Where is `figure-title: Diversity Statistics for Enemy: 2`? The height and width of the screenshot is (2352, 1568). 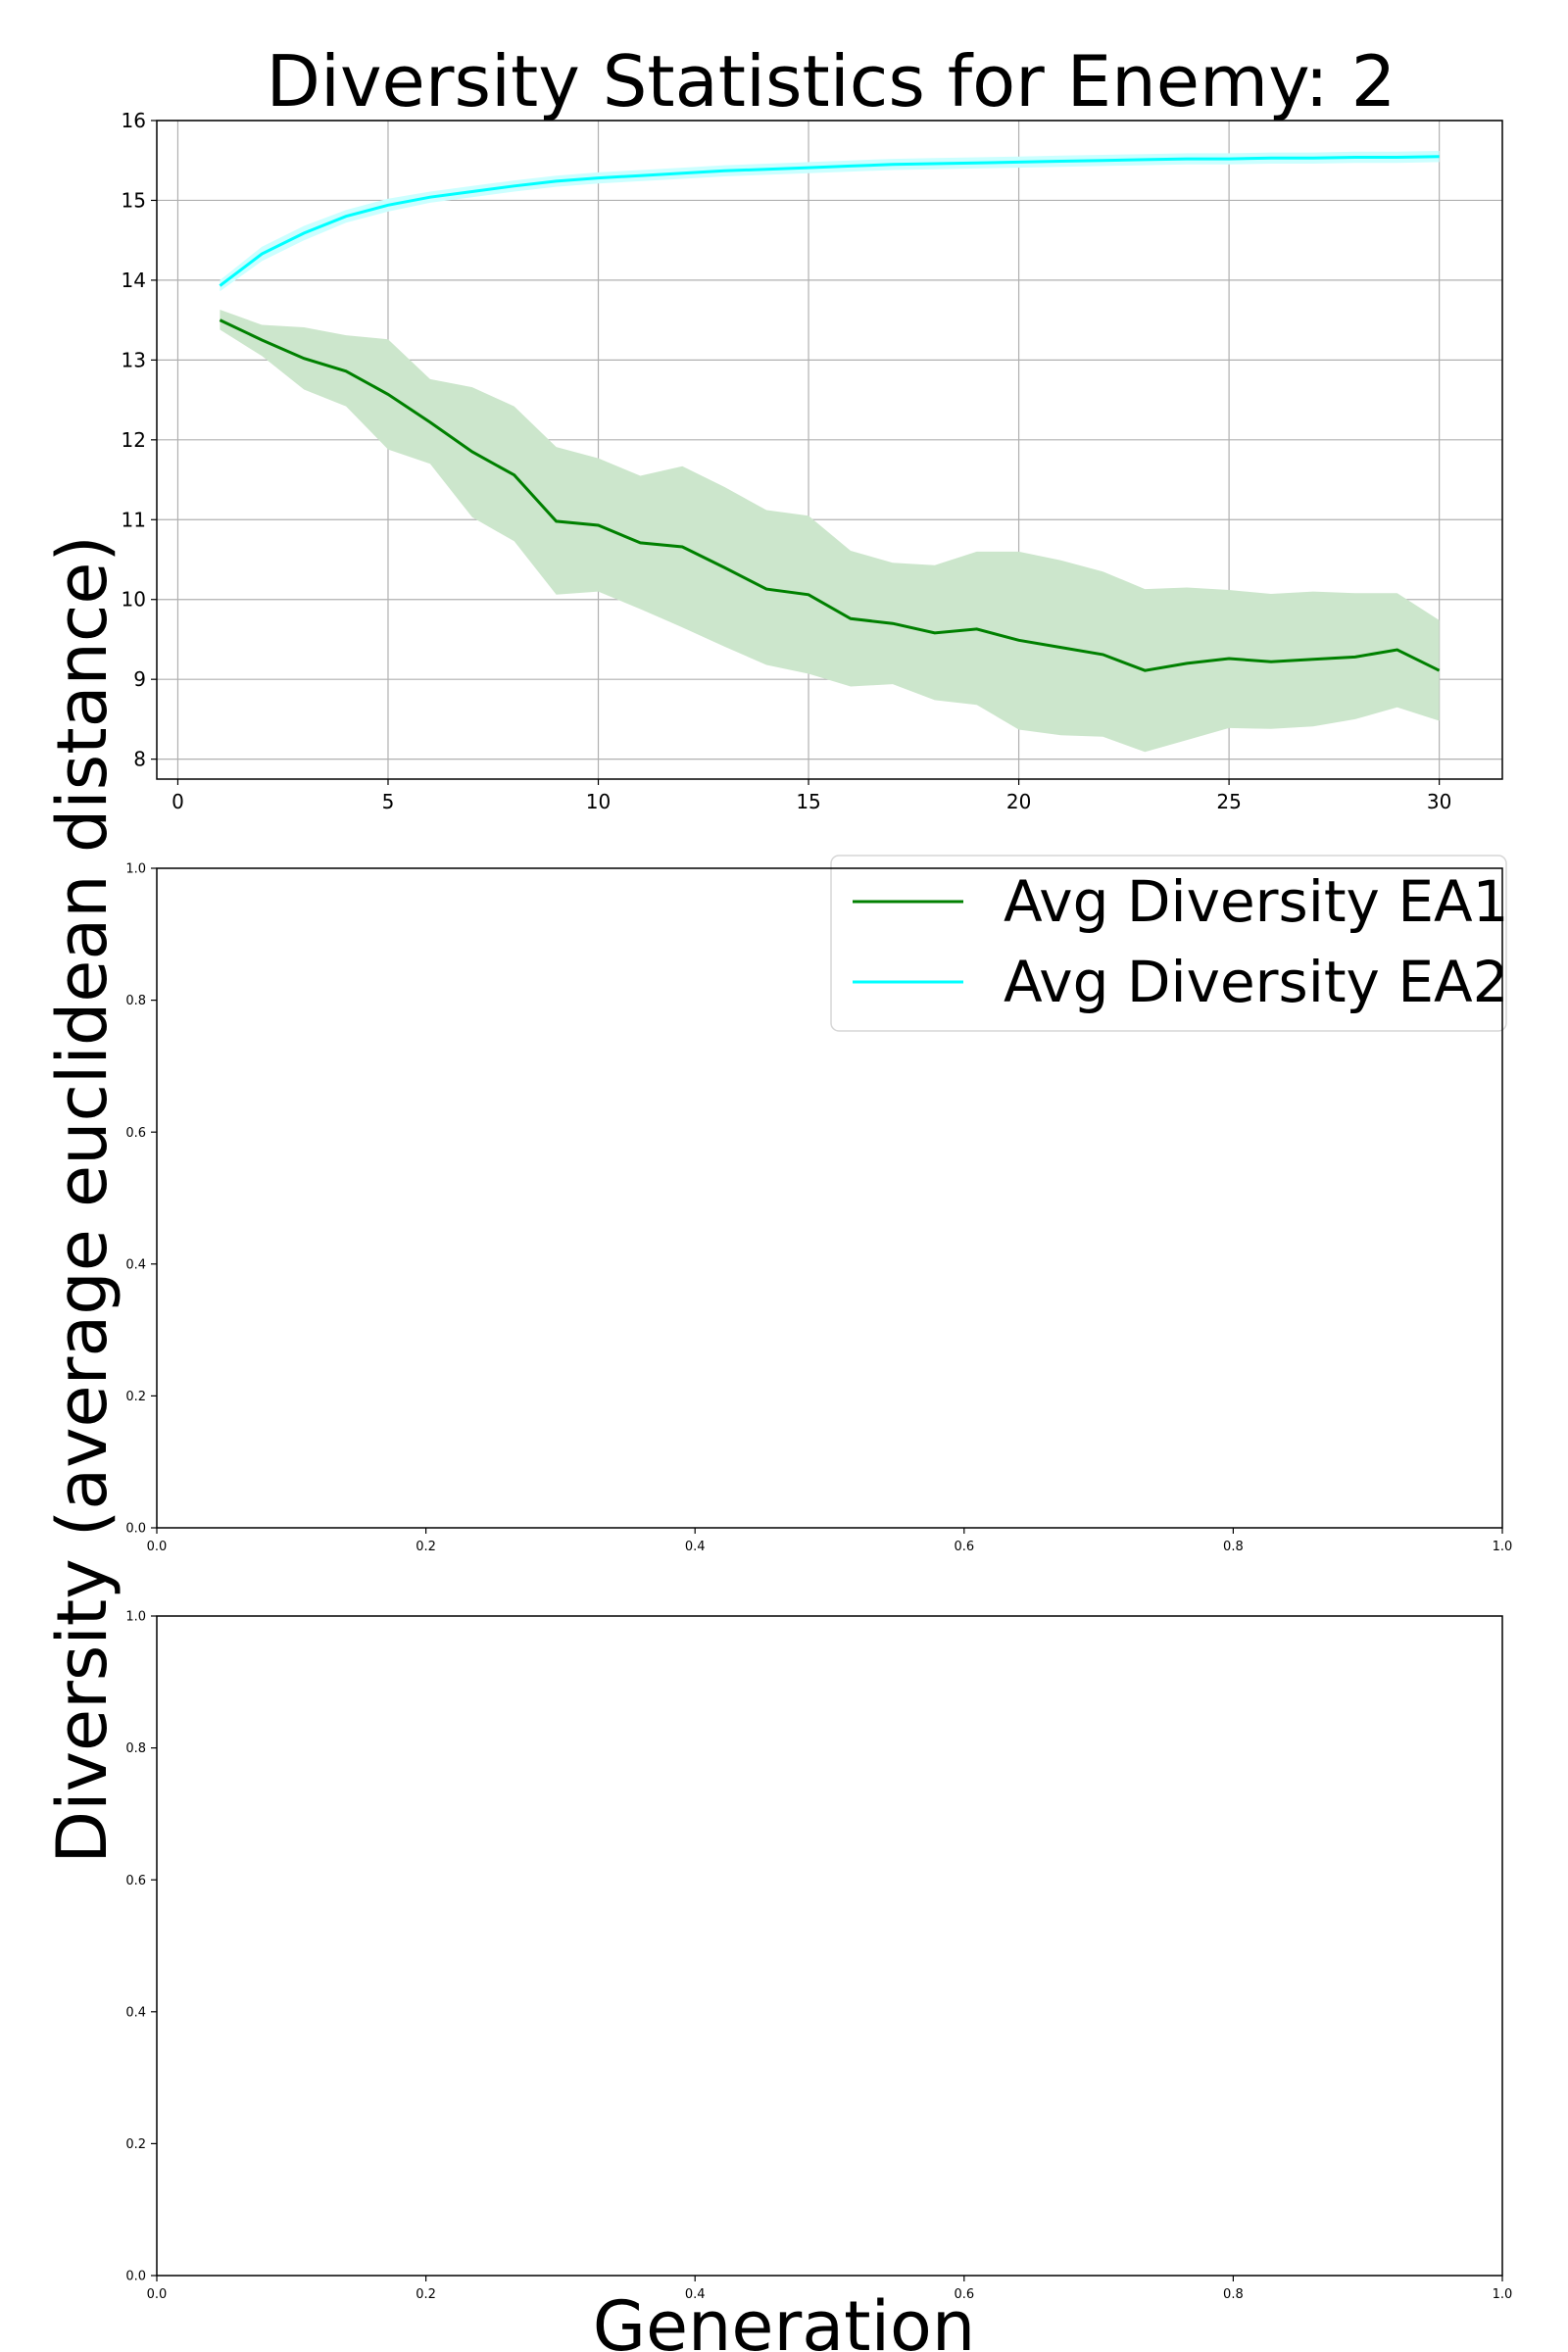 figure-title: Diversity Statistics for Enemy: 2 is located at coordinates (831, 81).